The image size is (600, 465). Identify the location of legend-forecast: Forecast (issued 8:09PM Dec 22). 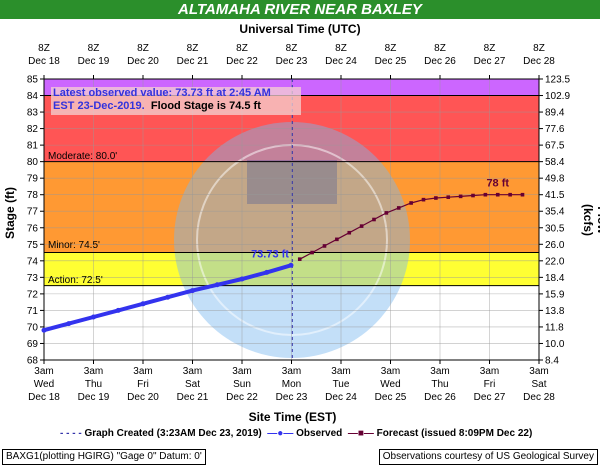
(454, 433).